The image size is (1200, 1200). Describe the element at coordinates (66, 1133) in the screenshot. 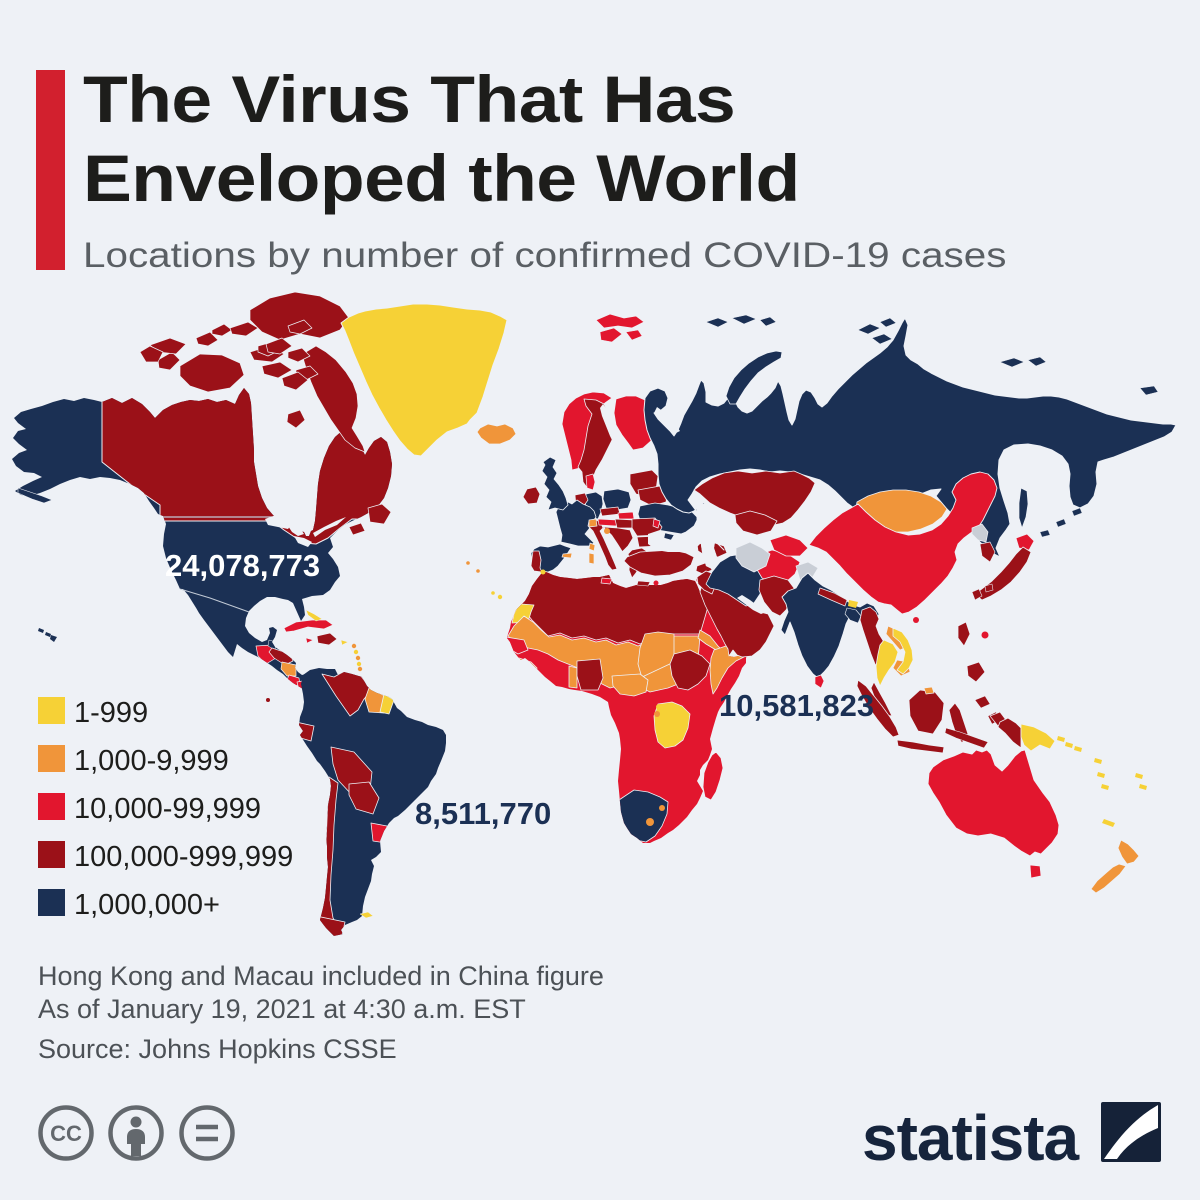

I see `svg-text: CC` at that location.